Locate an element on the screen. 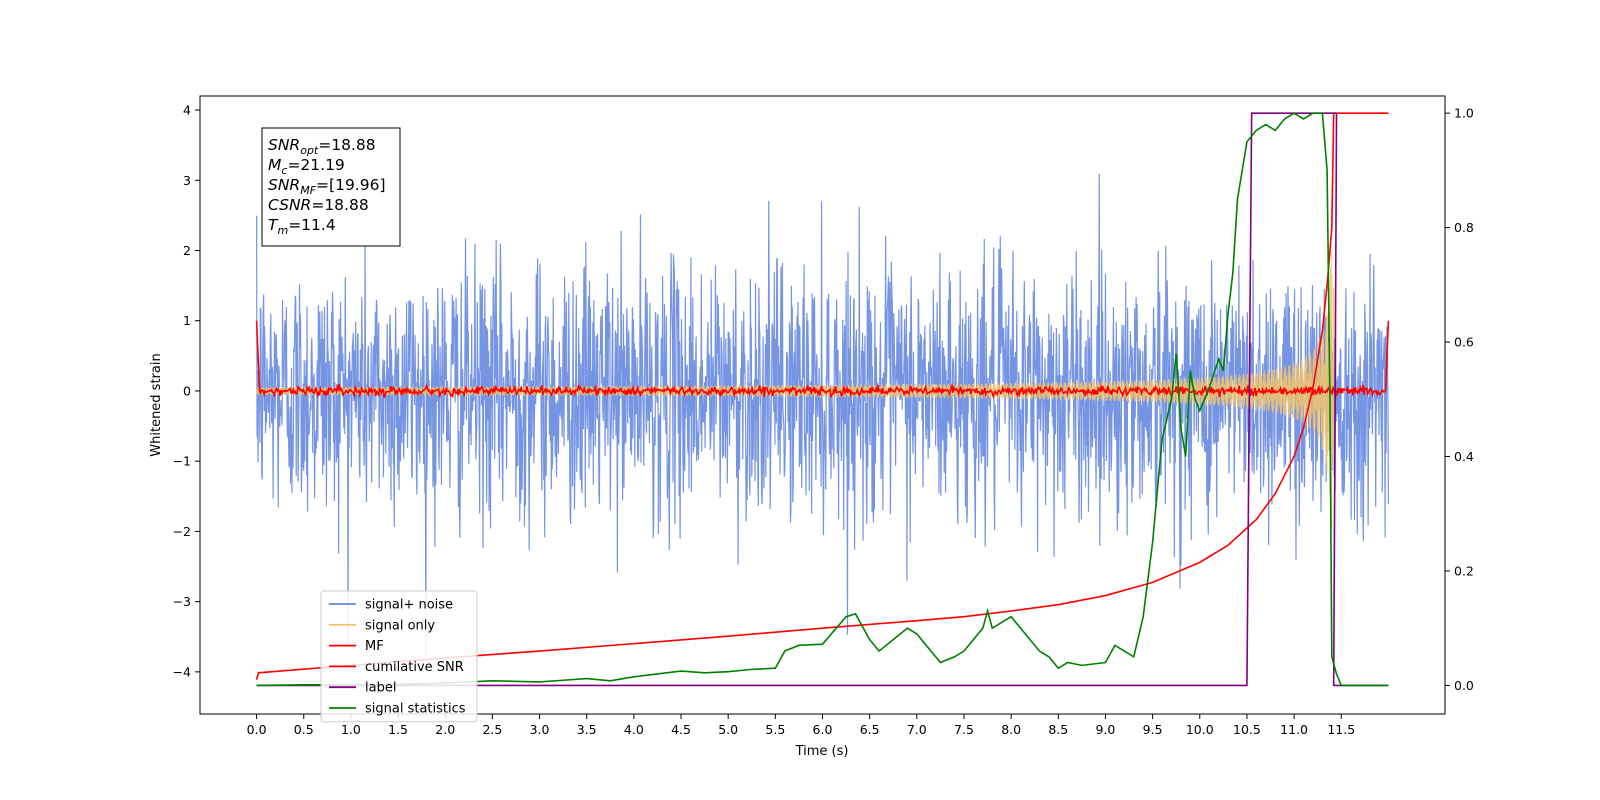  x-tick-label: 10.5 is located at coordinates (1247, 729).